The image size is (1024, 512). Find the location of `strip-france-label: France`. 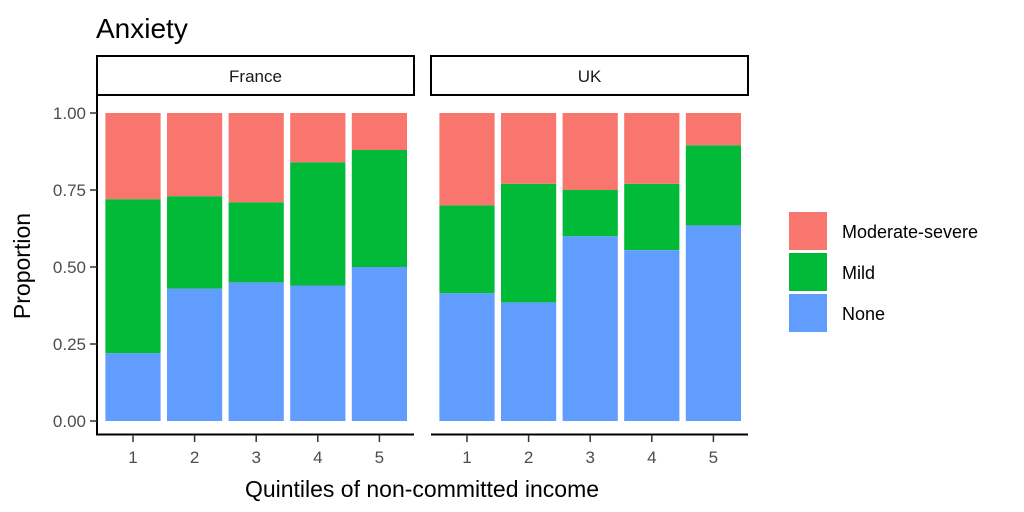

strip-france-label: France is located at coordinates (255, 76).